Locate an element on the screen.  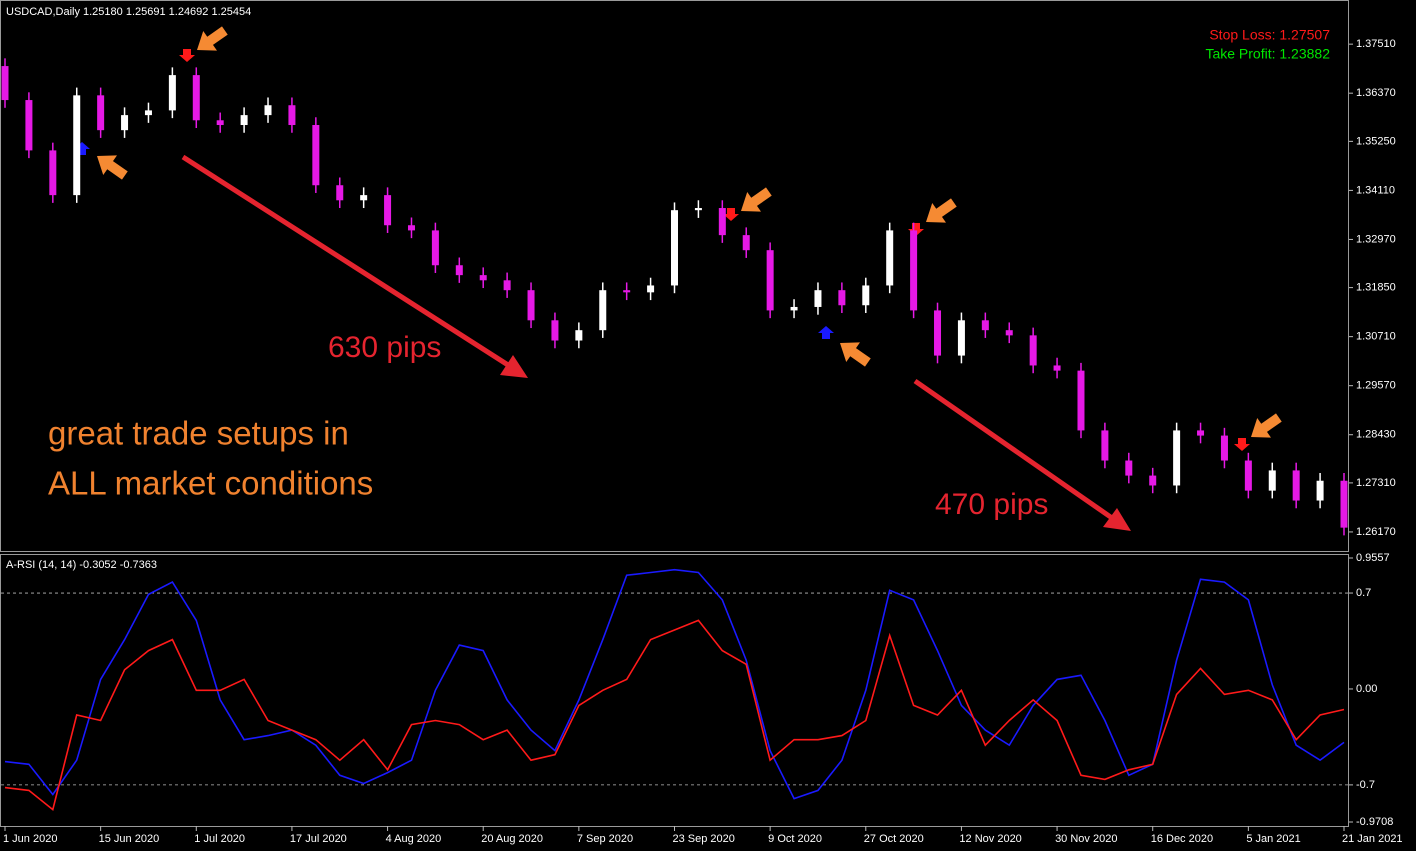
x-tick-label: 1 Jul 2020 is located at coordinates (219, 839).